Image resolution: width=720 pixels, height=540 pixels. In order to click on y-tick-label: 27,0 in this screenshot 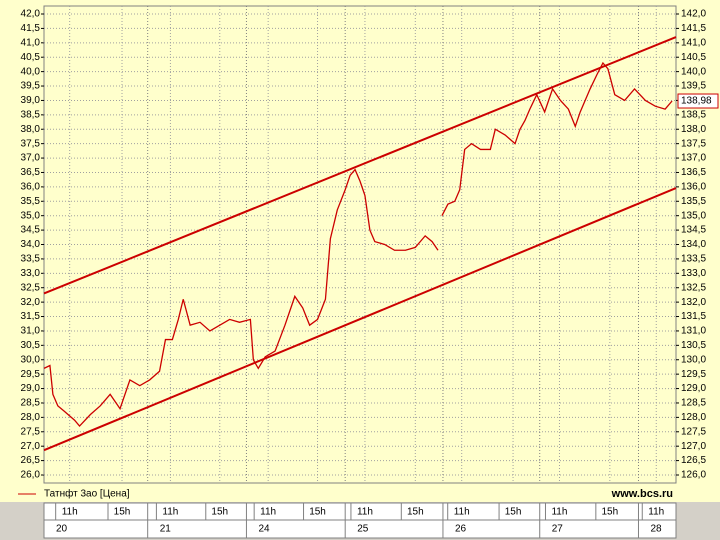, I will do `click(31, 446)`.